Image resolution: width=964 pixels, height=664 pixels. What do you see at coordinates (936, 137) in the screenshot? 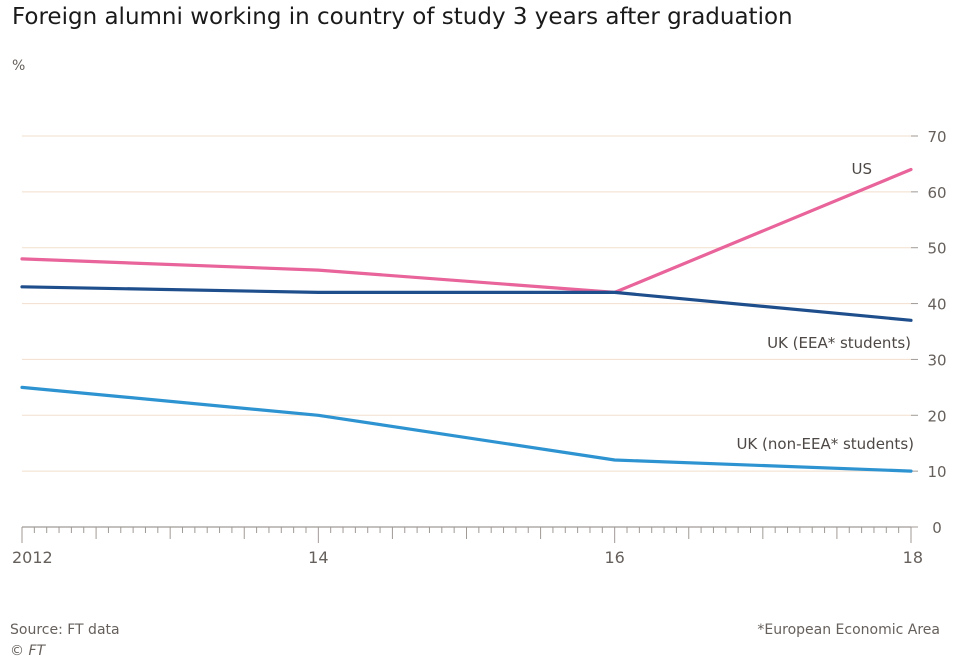
I see `y-tick-label: 70` at bounding box center [936, 137].